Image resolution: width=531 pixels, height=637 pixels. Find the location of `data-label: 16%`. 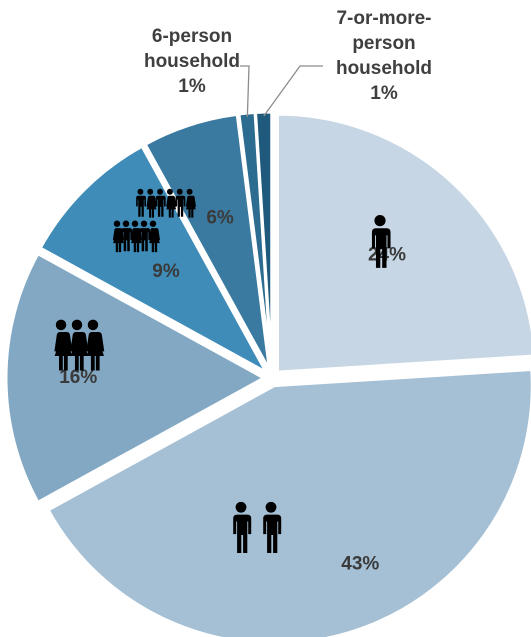

data-label: 16% is located at coordinates (78, 377).